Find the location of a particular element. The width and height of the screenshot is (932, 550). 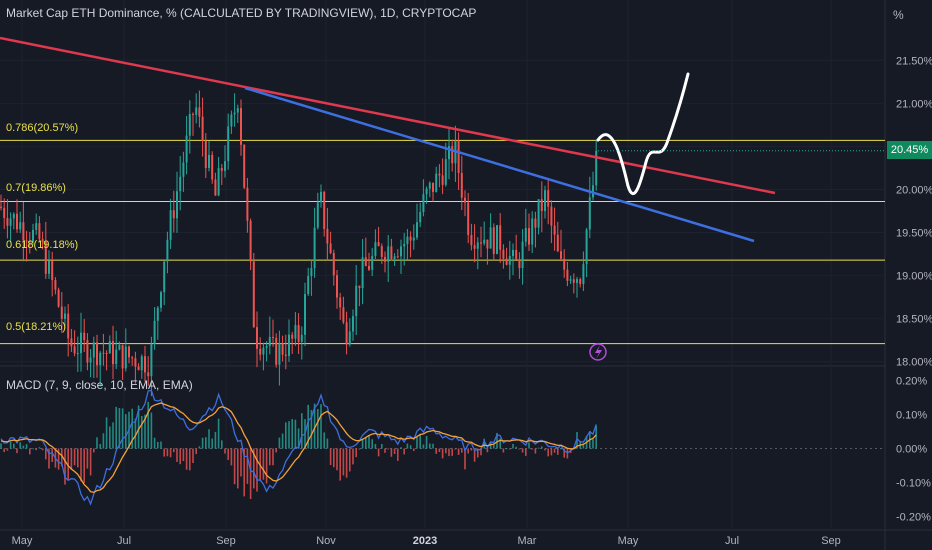

y-tick-label: 21.00% is located at coordinates (914, 104).